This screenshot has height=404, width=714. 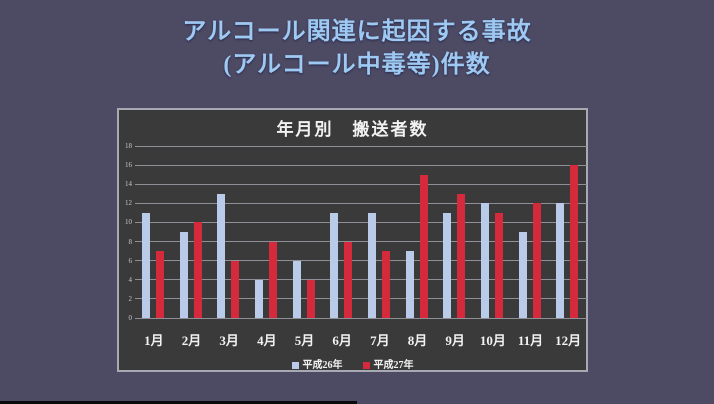 What do you see at coordinates (342, 340) in the screenshot?
I see `x-tick-label: 6月` at bounding box center [342, 340].